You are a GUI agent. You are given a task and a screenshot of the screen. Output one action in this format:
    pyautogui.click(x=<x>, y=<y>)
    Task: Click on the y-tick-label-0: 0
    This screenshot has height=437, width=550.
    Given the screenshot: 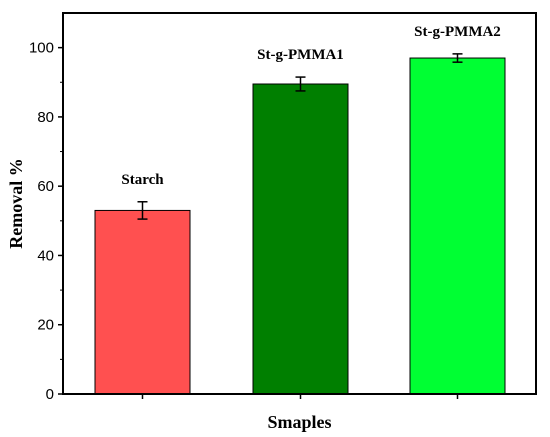 What is the action you would take?
    pyautogui.click(x=50, y=394)
    